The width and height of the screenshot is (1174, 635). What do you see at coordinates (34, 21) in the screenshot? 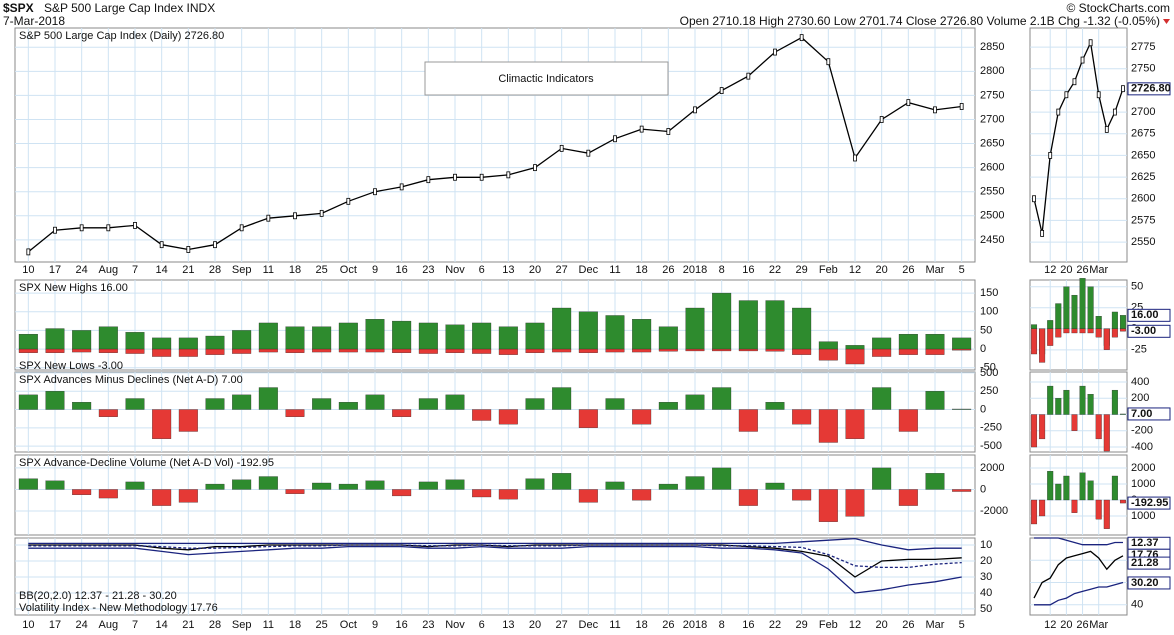
I see `date: 7-Mar-2018` at bounding box center [34, 21].